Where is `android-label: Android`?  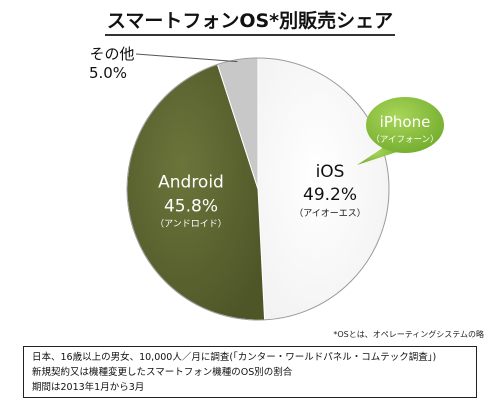 android-label: Android is located at coordinates (191, 182).